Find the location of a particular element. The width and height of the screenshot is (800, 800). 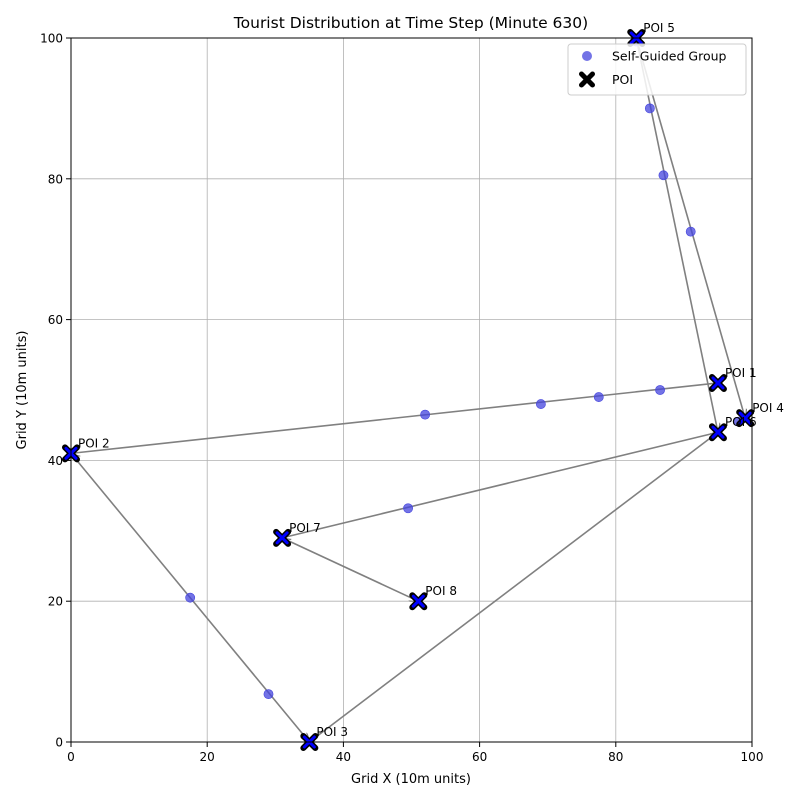

poi-label: POI 7 is located at coordinates (305, 528).